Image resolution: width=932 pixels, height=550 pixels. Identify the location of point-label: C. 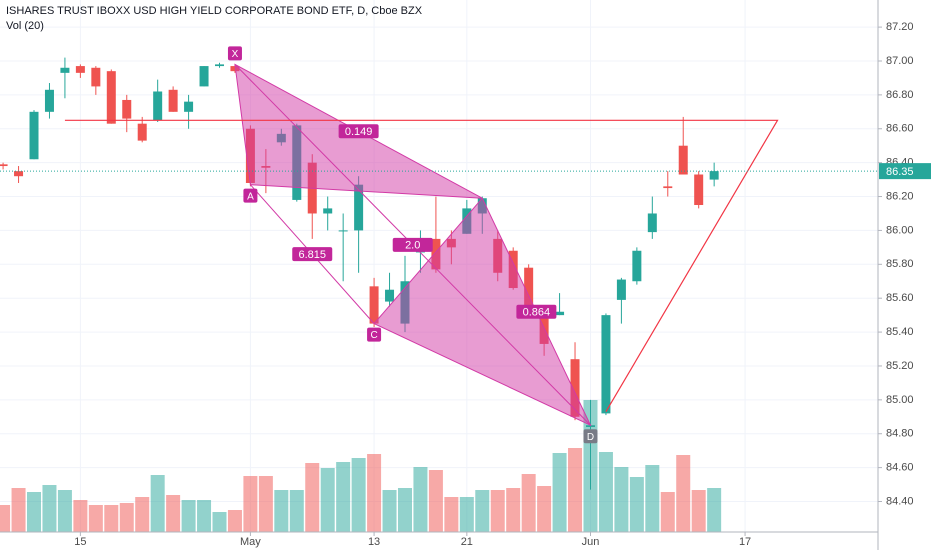
(373, 335).